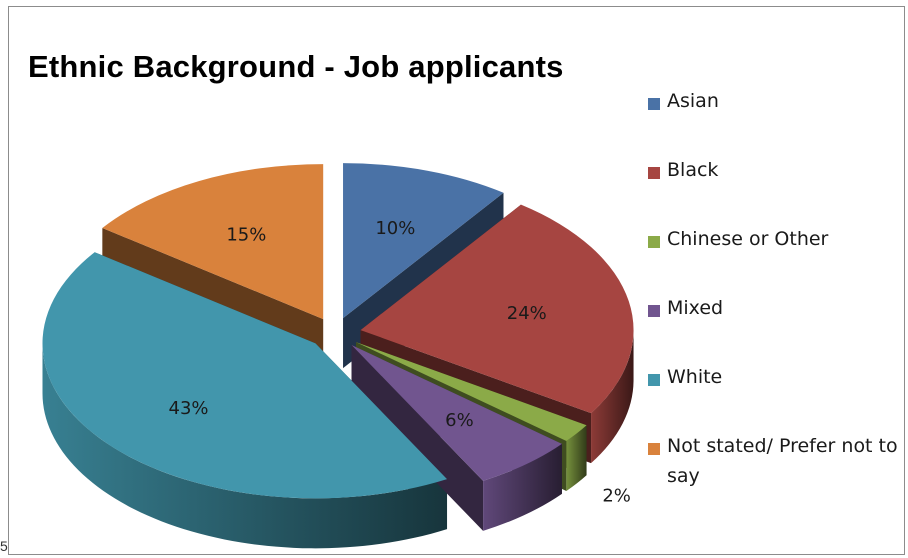 The height and width of the screenshot is (558, 908). What do you see at coordinates (527, 313) in the screenshot?
I see `data-label-black: 24%` at bounding box center [527, 313].